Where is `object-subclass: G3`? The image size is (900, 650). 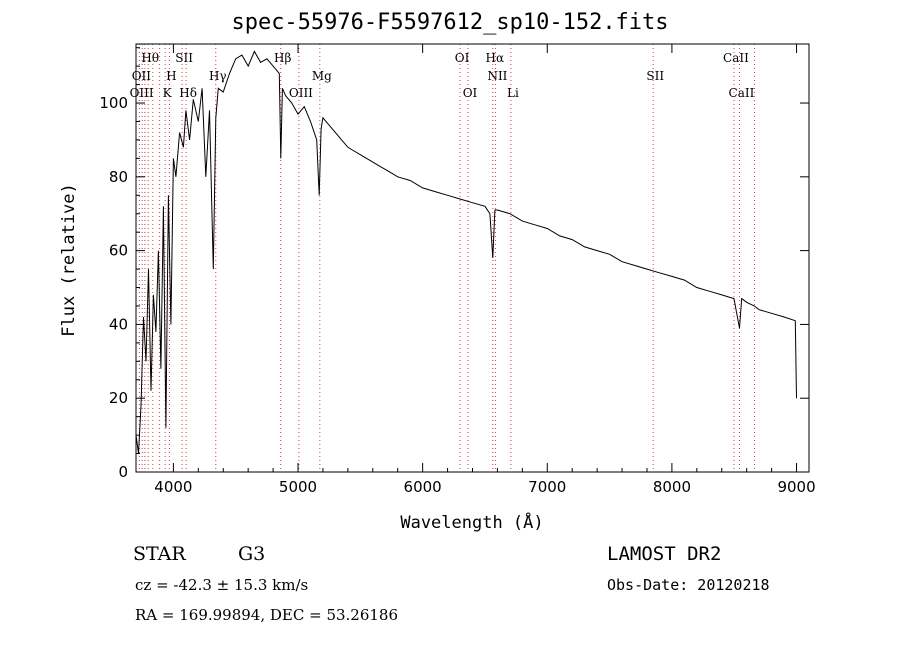
object-subclass: G3 is located at coordinates (252, 554).